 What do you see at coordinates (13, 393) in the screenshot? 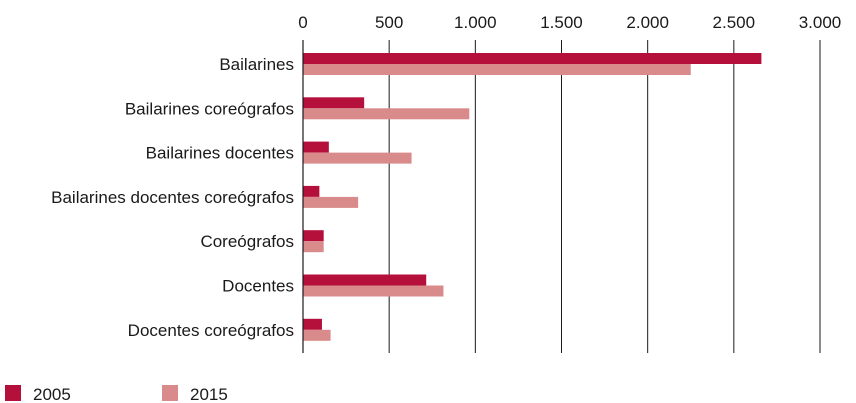
I see `legend-swatch-2005` at bounding box center [13, 393].